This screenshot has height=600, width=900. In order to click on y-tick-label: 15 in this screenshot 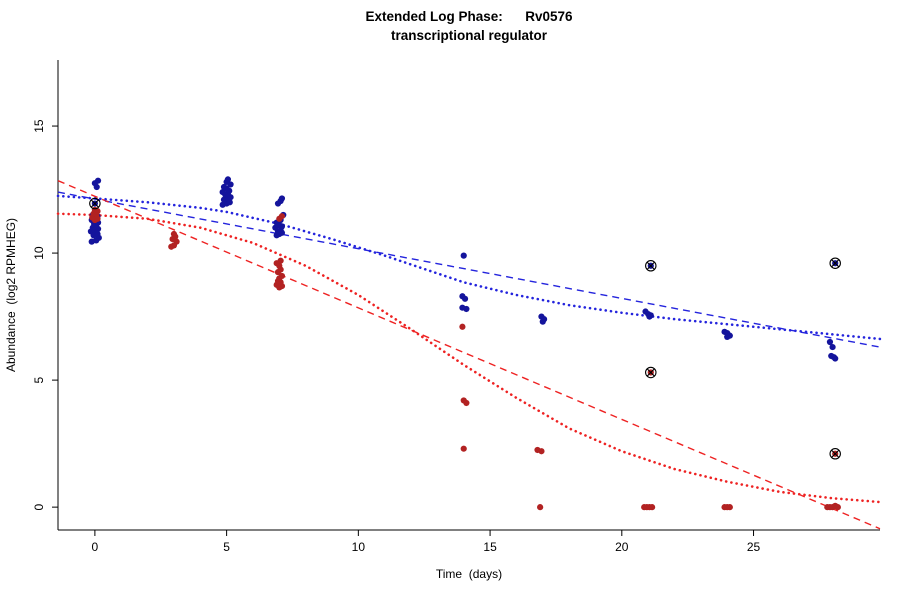, I will do `click(39, 126)`.